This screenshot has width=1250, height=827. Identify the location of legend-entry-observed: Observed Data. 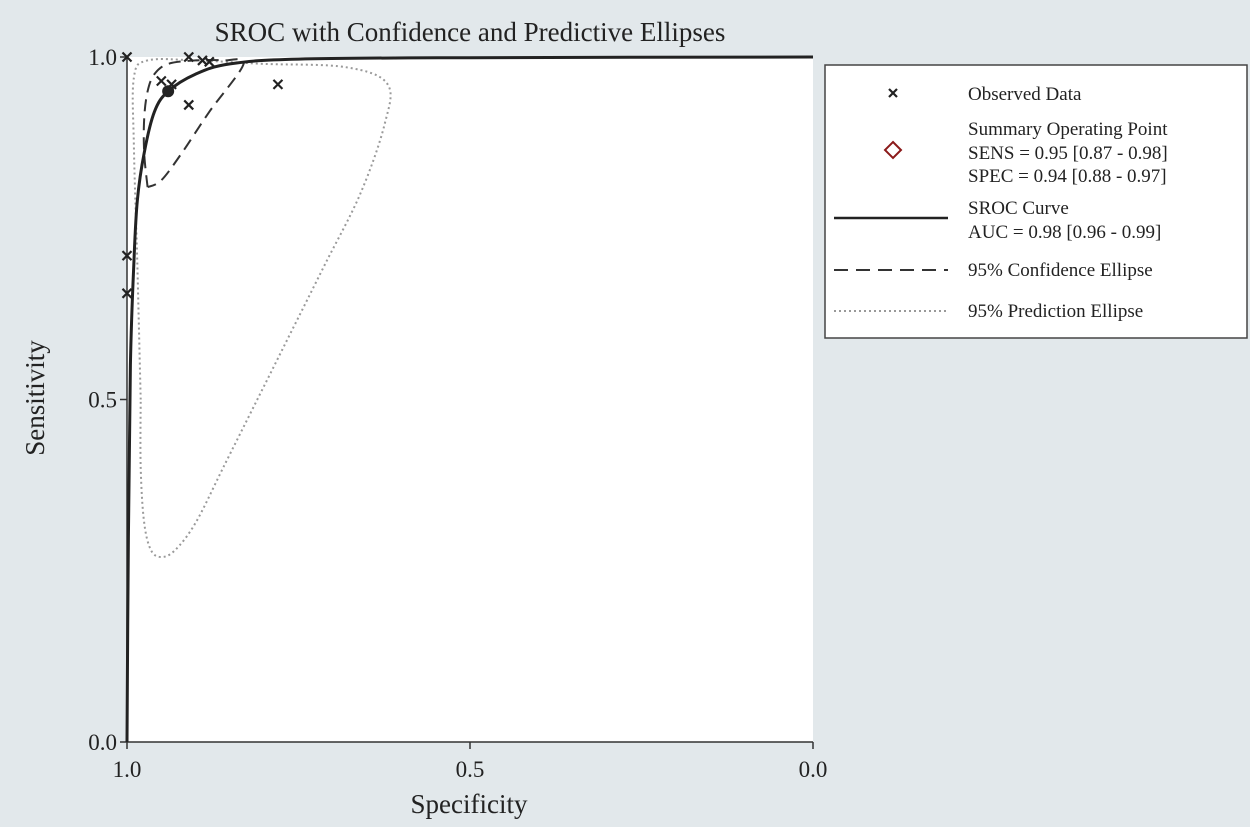
(985, 94).